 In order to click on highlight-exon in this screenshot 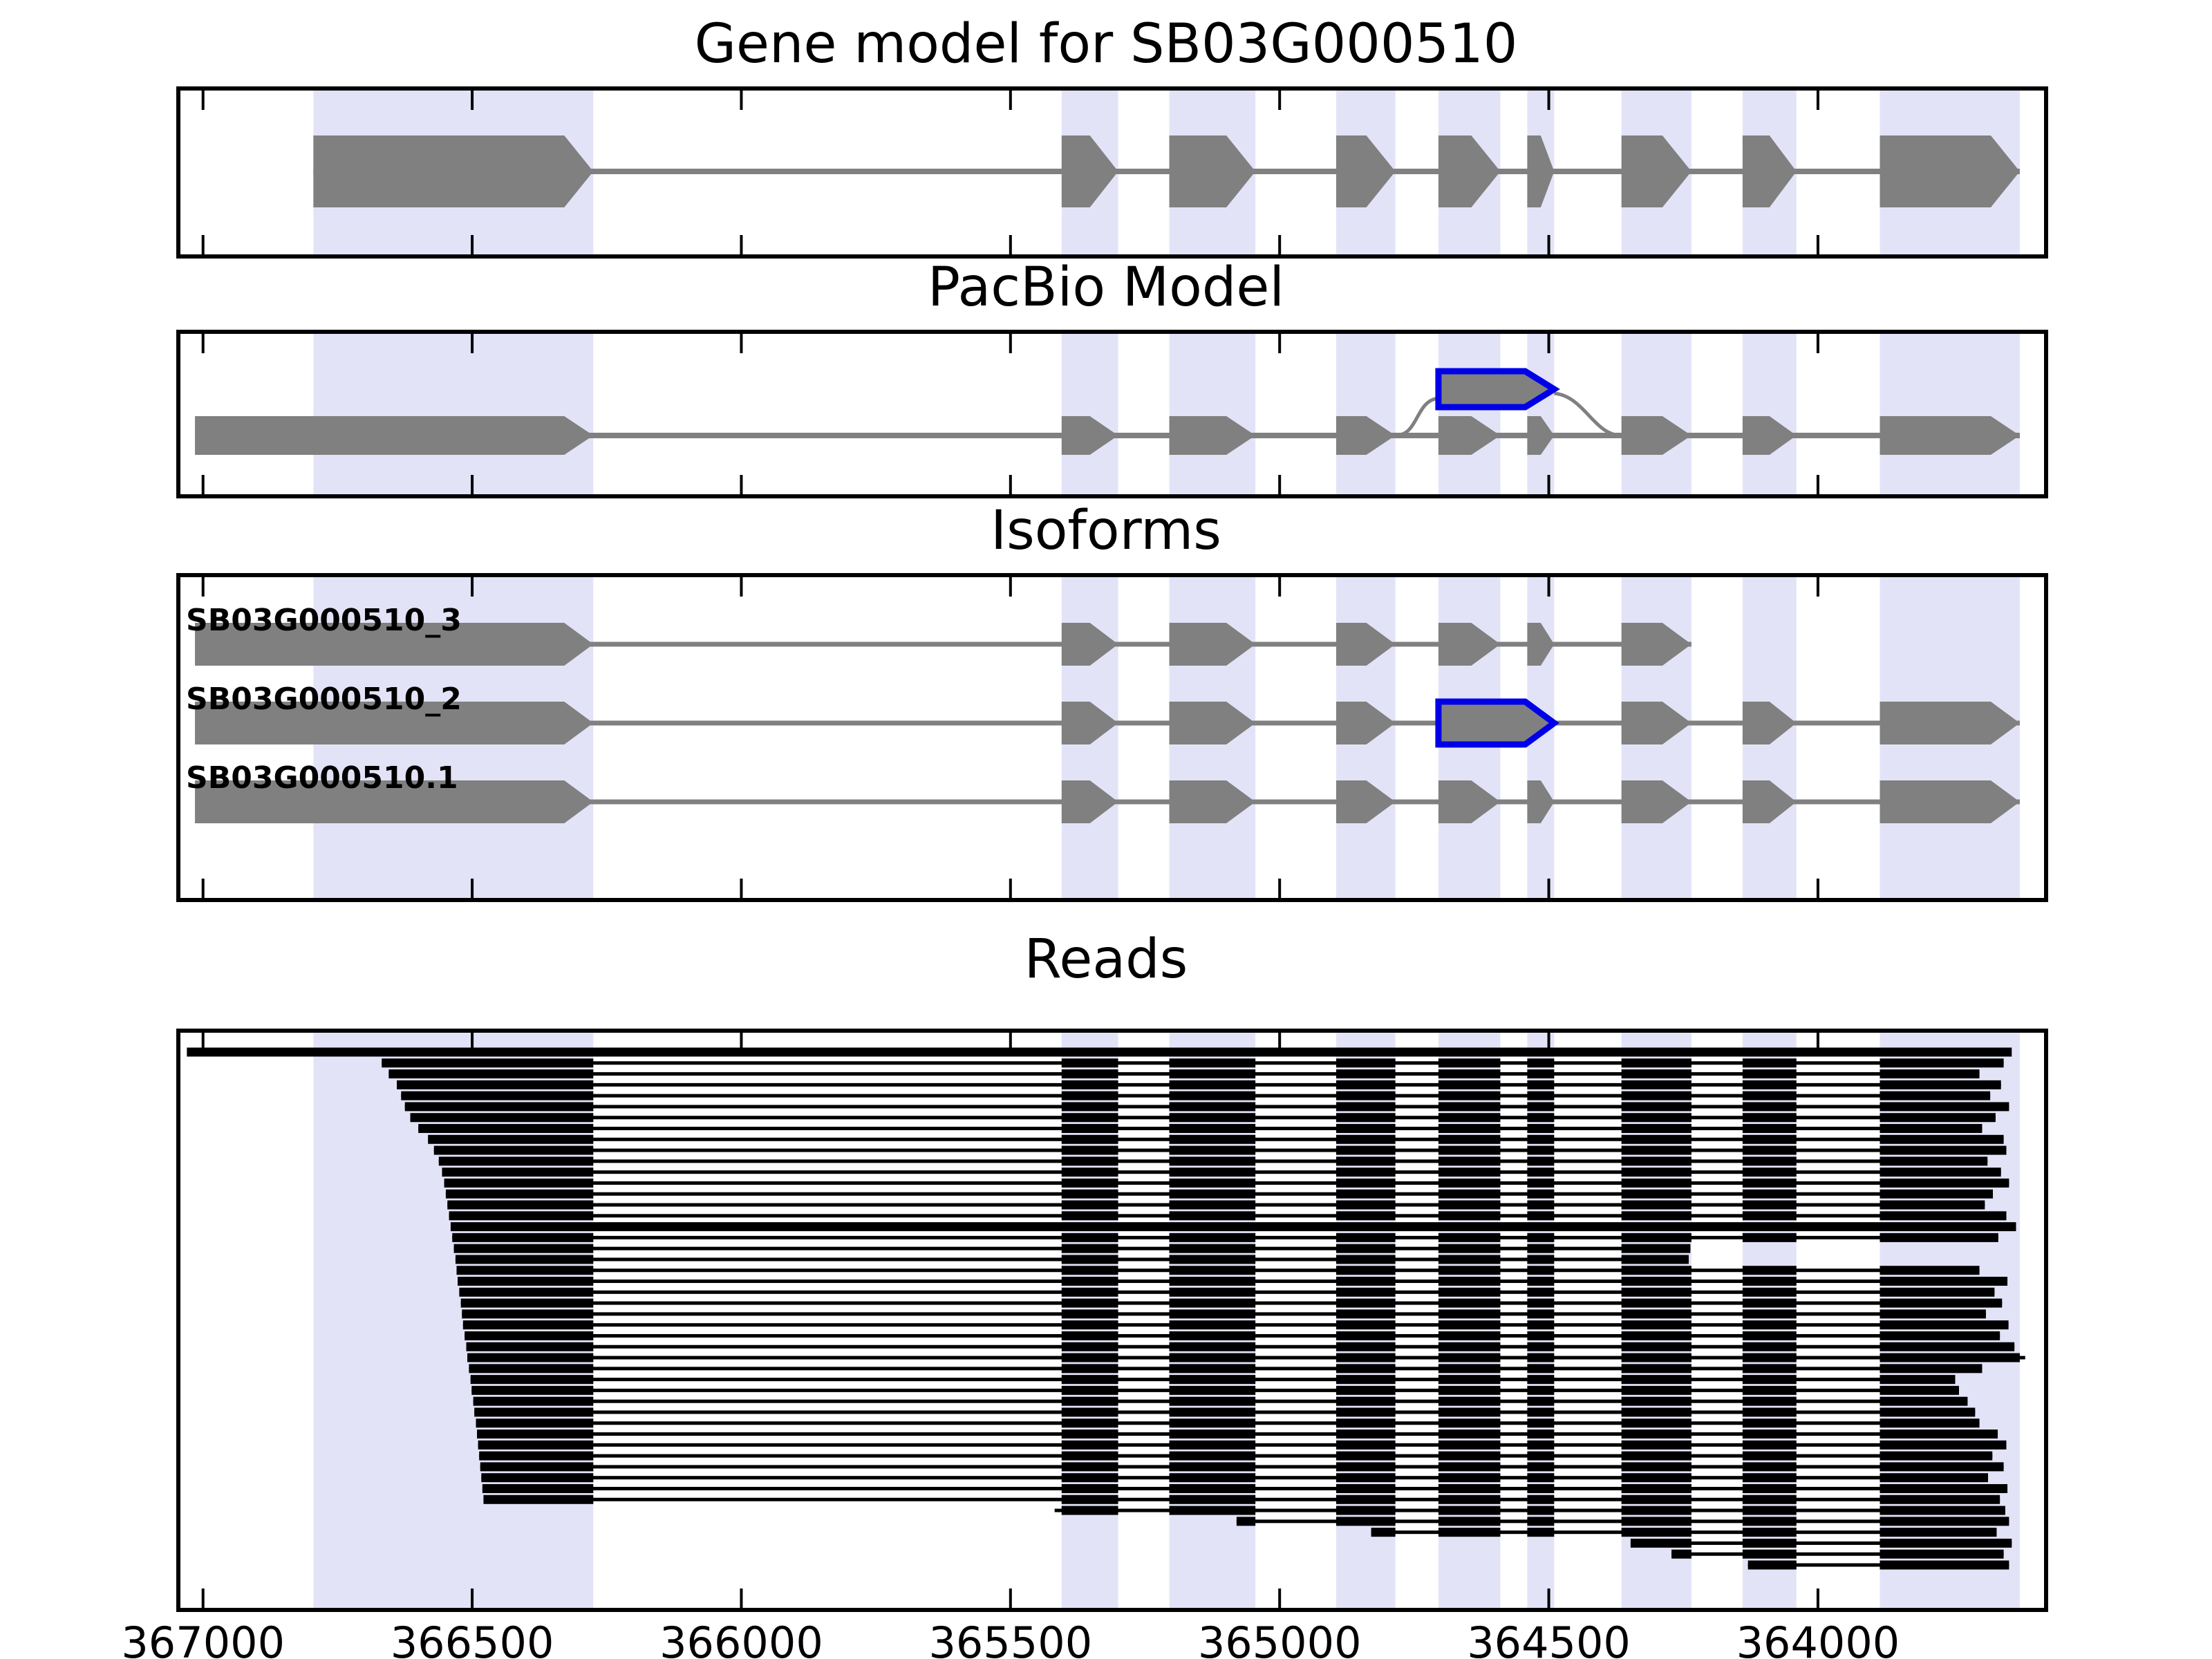, I will do `click(1497, 723)`.